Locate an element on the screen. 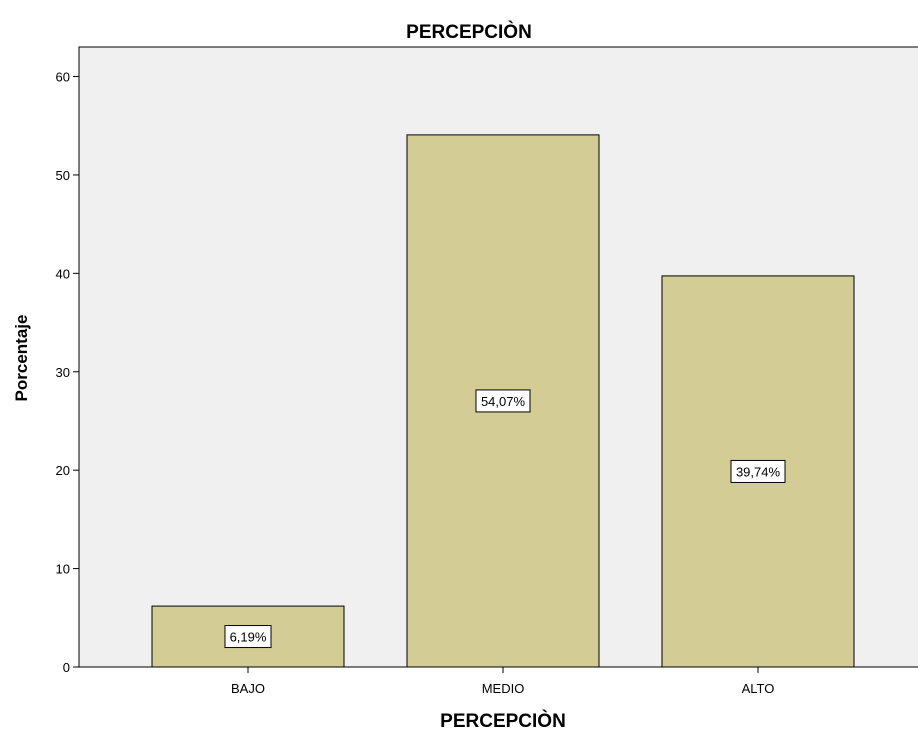  y-tick-label: 10 is located at coordinates (63, 569).